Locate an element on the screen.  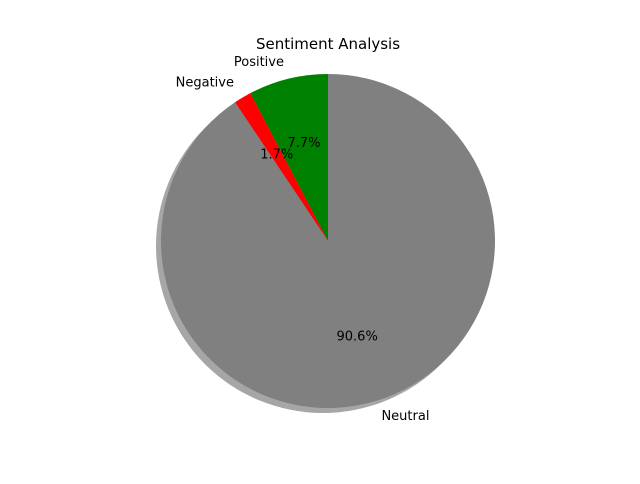
pie-slice-negative is located at coordinates (281, 167).